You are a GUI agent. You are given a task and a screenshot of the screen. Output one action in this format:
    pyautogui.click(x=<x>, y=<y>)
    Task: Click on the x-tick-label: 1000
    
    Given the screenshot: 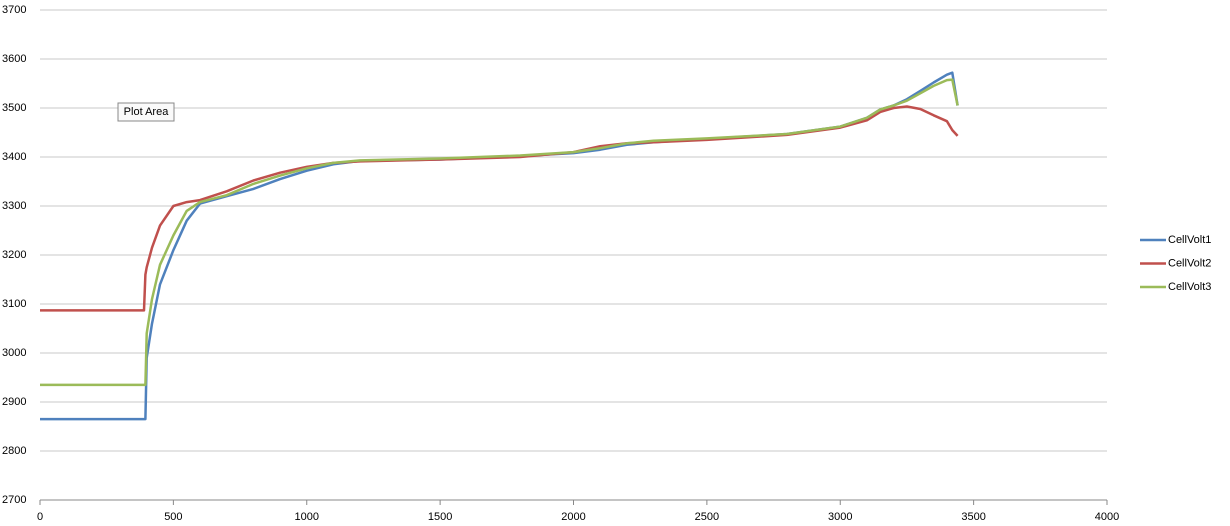 What is the action you would take?
    pyautogui.click(x=307, y=517)
    